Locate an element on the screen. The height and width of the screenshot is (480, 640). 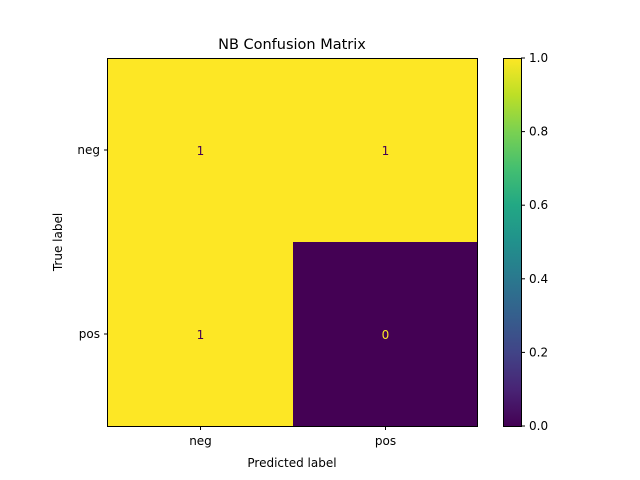
chart-title: NB Confusion Matrix is located at coordinates (292, 45).